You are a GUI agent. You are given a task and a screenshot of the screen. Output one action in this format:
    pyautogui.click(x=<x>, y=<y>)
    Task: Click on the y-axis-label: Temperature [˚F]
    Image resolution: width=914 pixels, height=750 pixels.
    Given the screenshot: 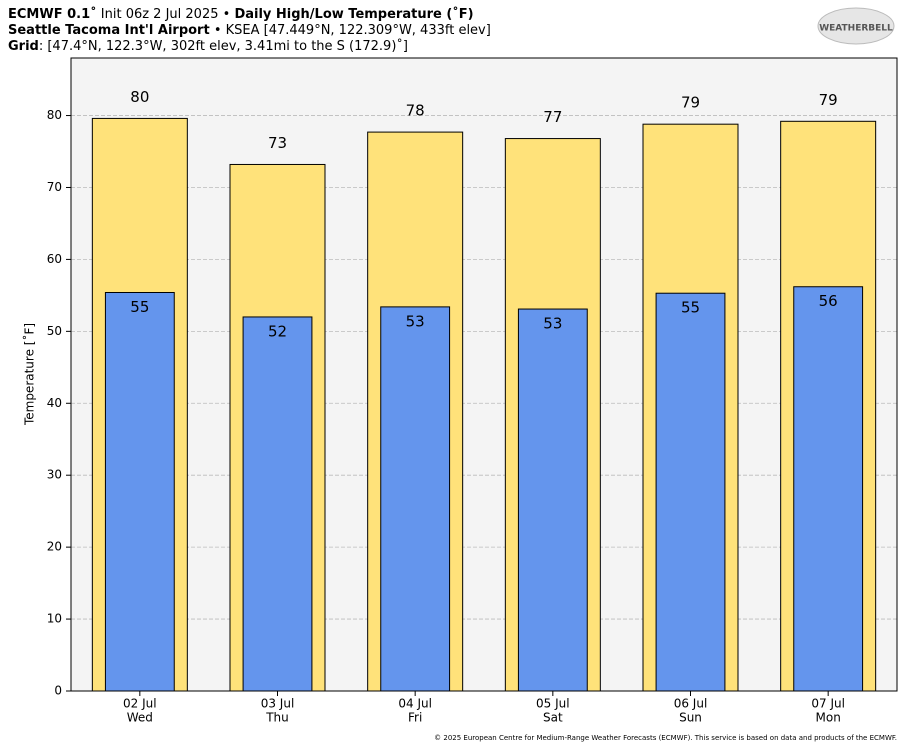 What is the action you would take?
    pyautogui.click(x=29, y=374)
    